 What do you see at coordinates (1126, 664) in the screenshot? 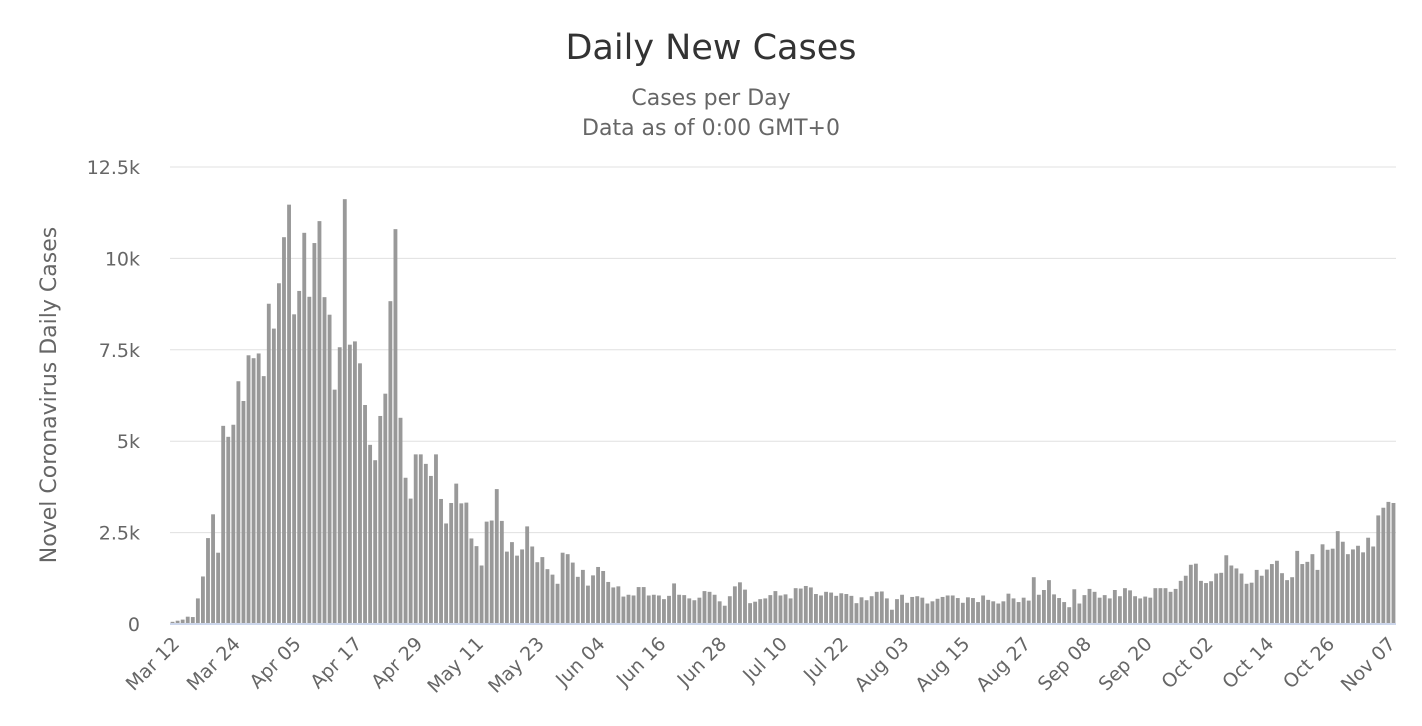
I see `x-tick-label: Sep 20` at bounding box center [1126, 664].